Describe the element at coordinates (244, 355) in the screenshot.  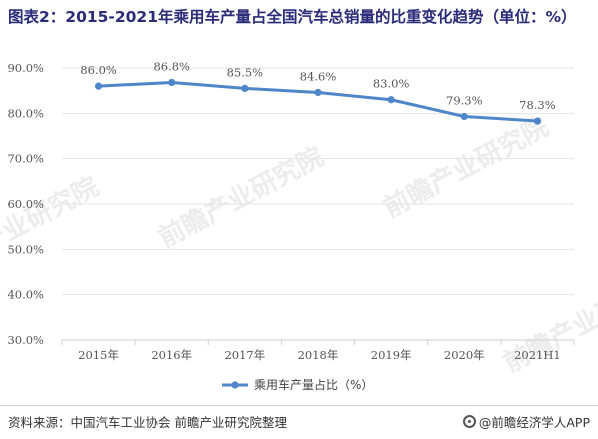
I see `x-tick-label: 2017年` at that location.